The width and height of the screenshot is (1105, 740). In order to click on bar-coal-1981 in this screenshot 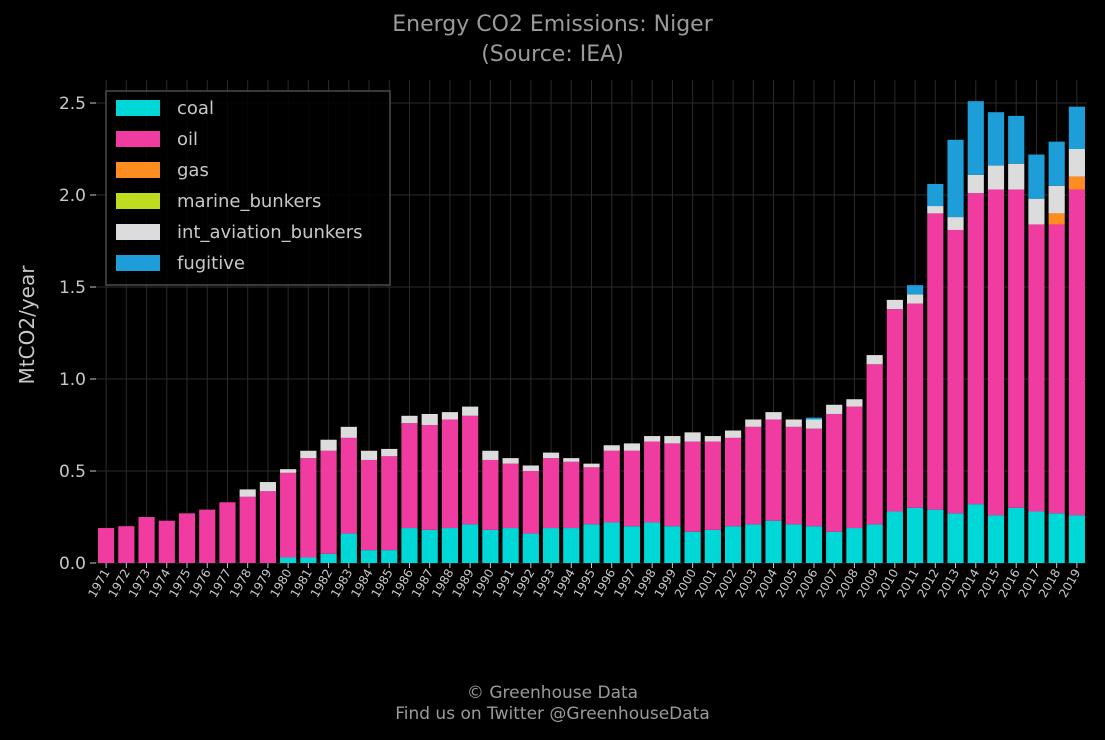, I will do `click(308, 560)`.